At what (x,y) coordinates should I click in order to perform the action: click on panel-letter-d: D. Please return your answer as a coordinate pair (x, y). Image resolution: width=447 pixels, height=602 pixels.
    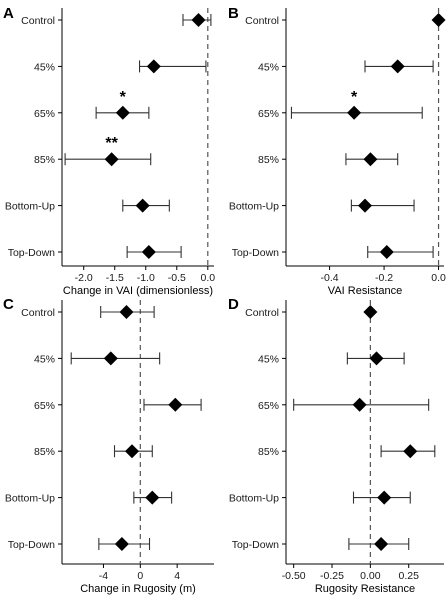
    Looking at the image, I should click on (233, 304).